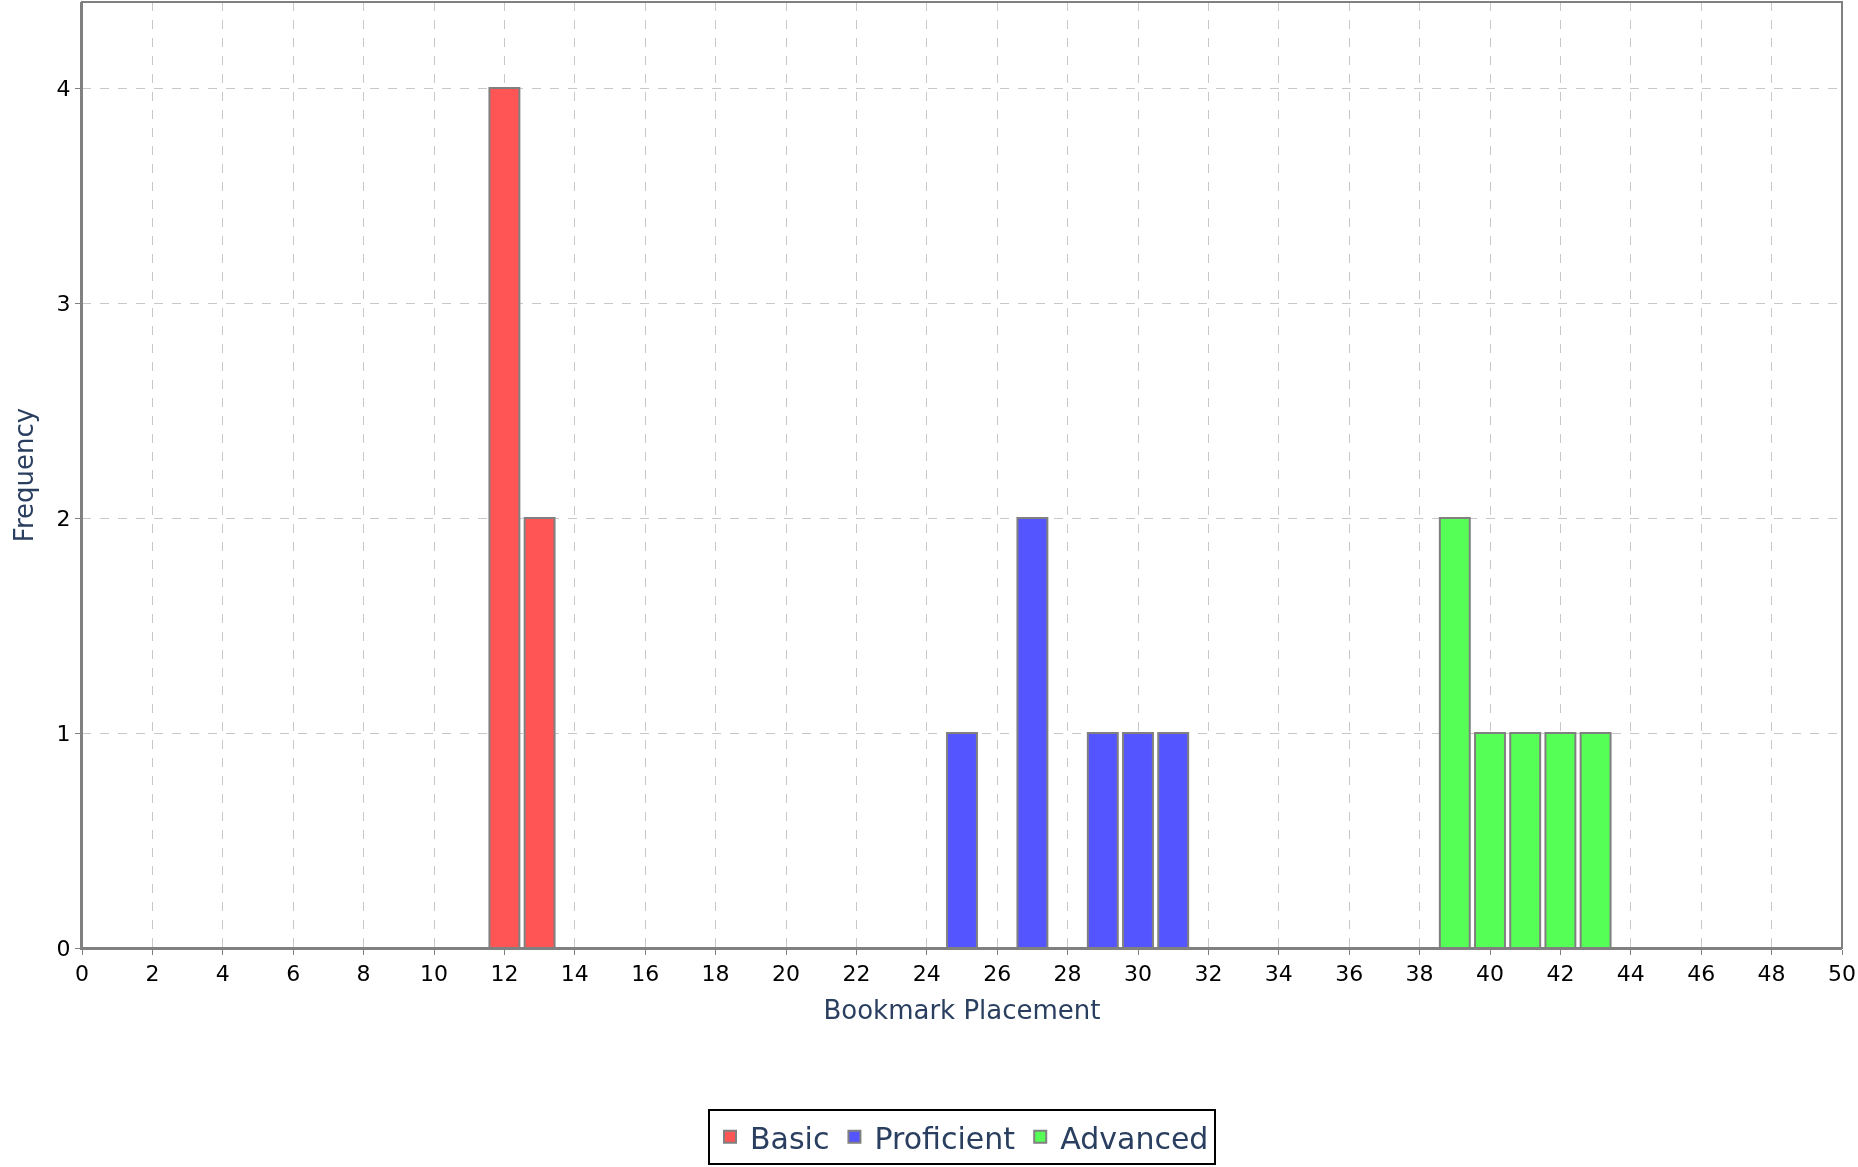 The width and height of the screenshot is (1858, 1167). I want to click on x-tick-label: 50, so click(1842, 974).